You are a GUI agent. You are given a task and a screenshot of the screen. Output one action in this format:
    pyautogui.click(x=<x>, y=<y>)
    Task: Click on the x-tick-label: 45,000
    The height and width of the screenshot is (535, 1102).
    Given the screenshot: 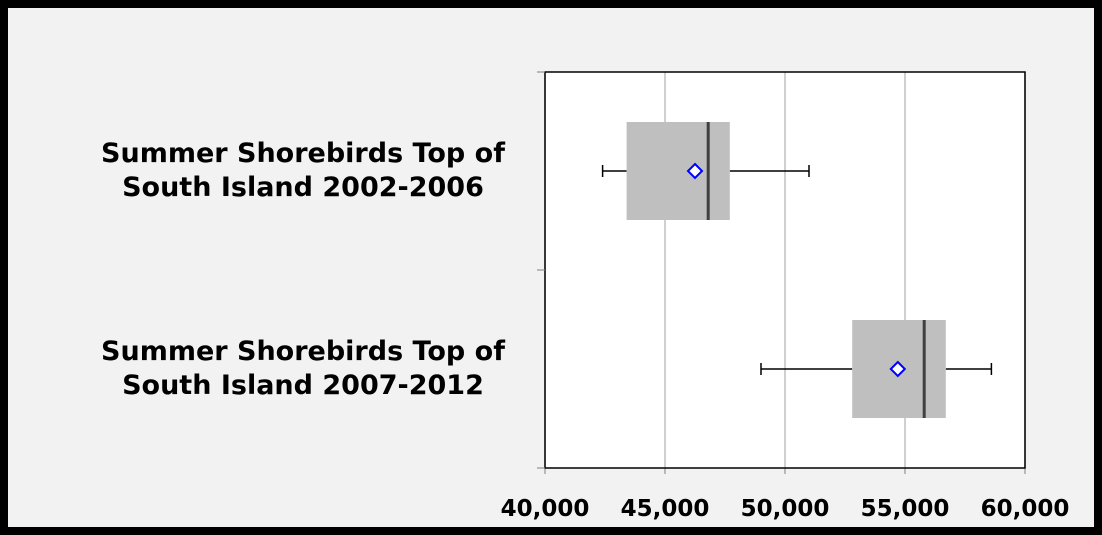 What is the action you would take?
    pyautogui.click(x=665, y=509)
    